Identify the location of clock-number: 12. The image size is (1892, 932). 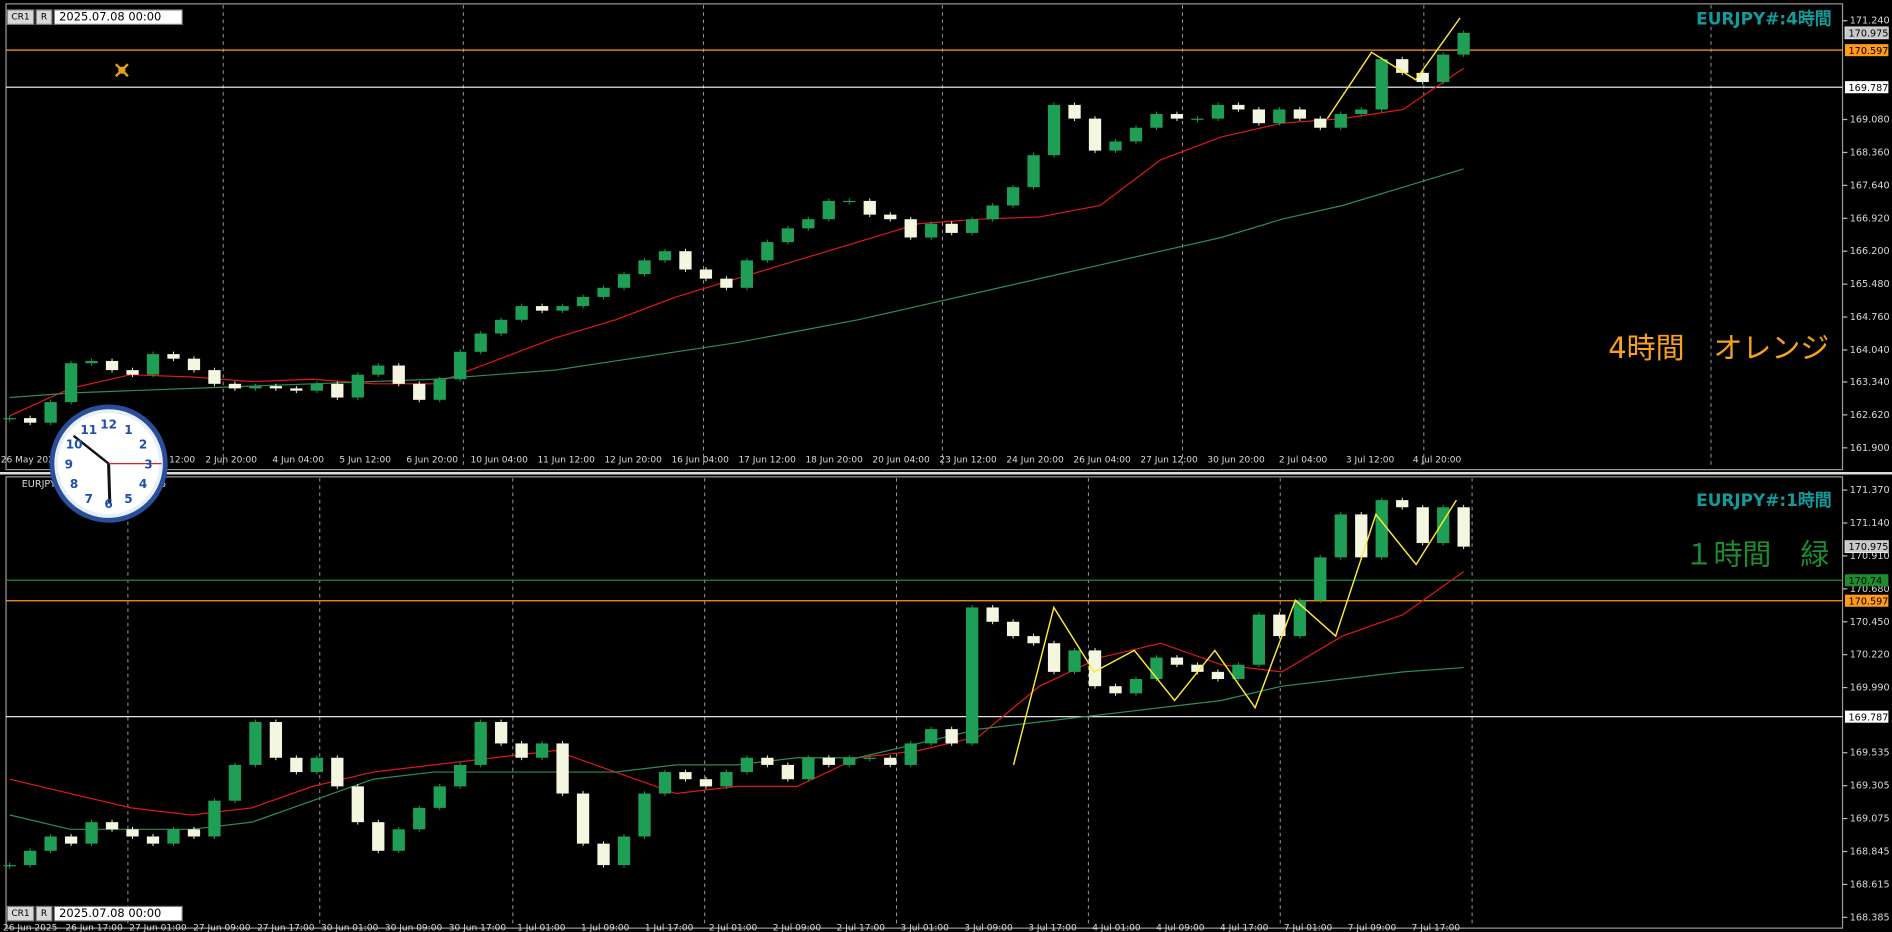
(108, 424).